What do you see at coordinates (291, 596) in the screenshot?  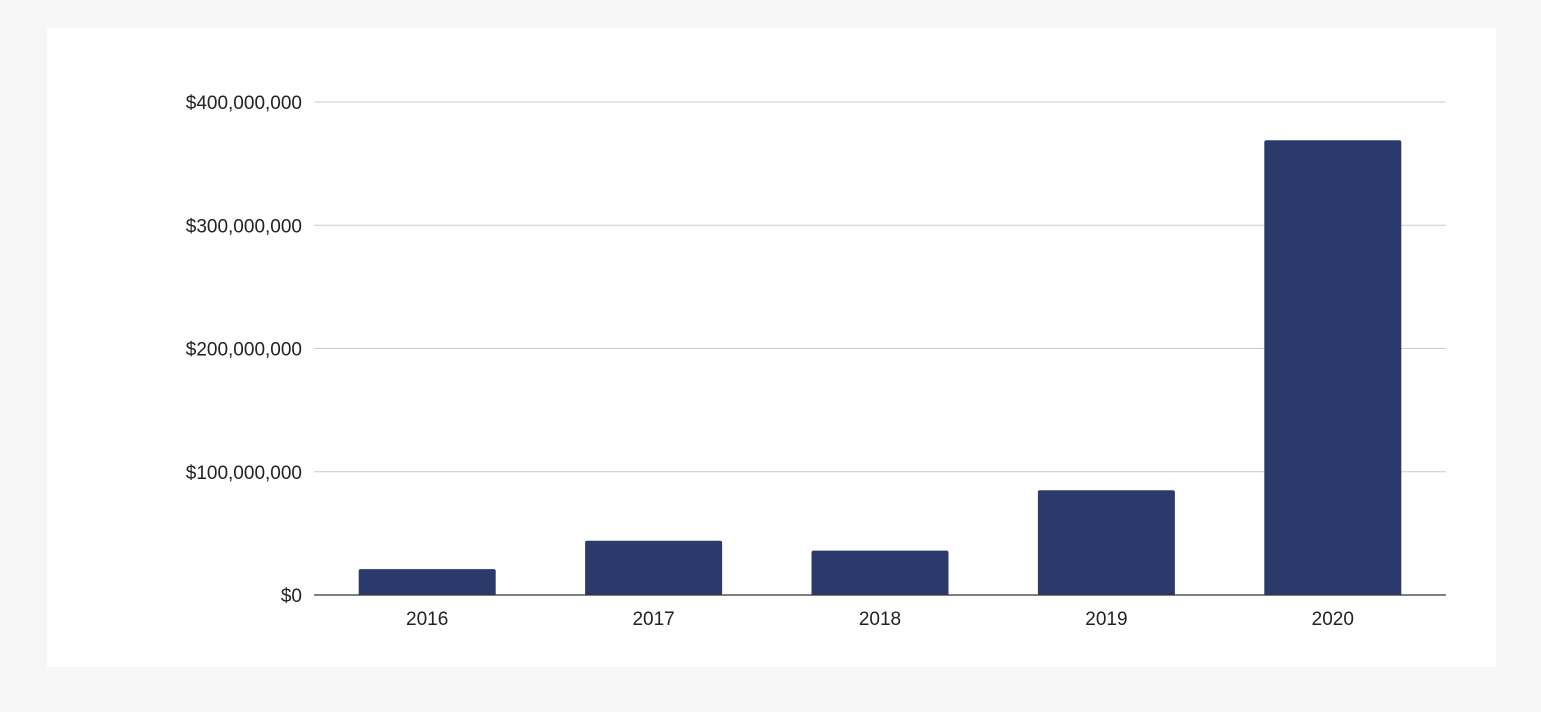 I see `y-tick-label: $0` at bounding box center [291, 596].